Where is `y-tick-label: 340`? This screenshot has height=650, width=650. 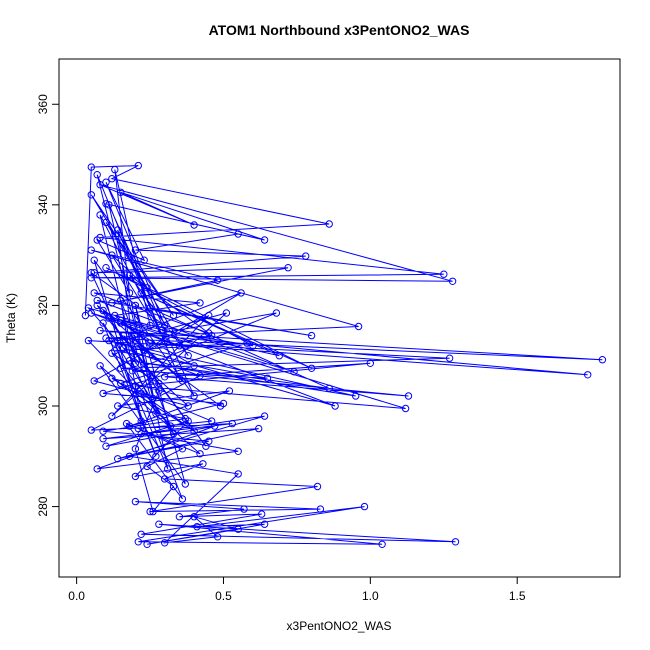 y-tick-label: 340 is located at coordinates (43, 205).